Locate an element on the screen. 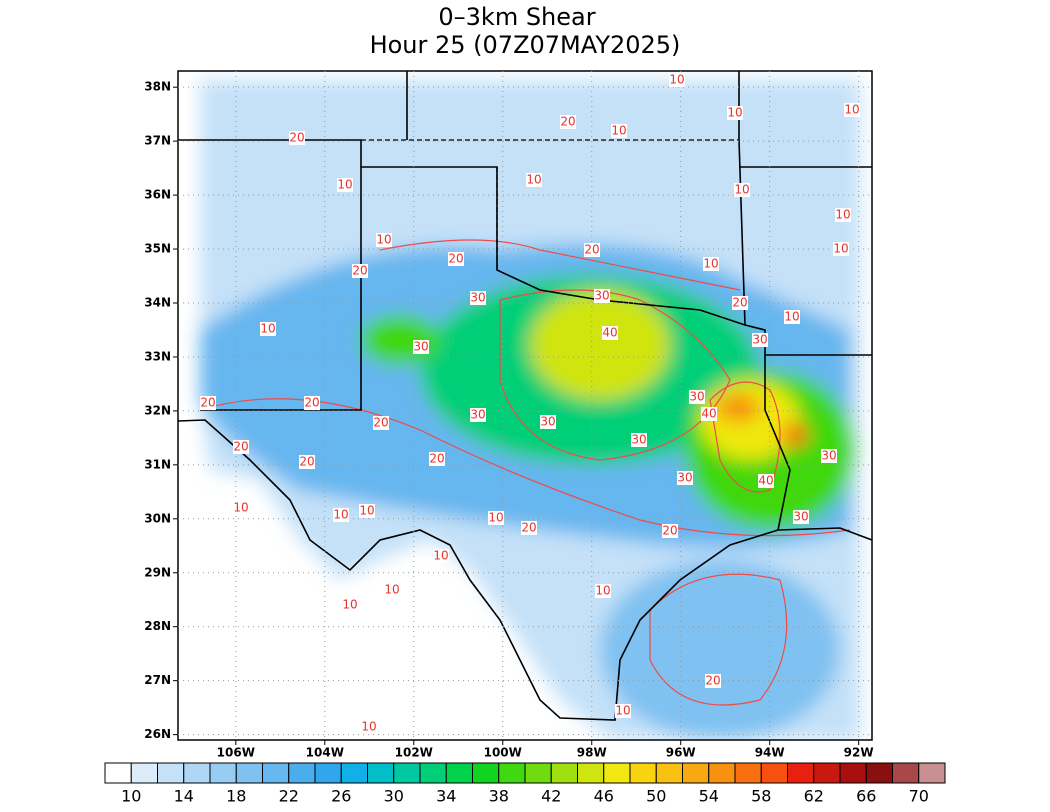  x-tick-label: 96W is located at coordinates (681, 753).